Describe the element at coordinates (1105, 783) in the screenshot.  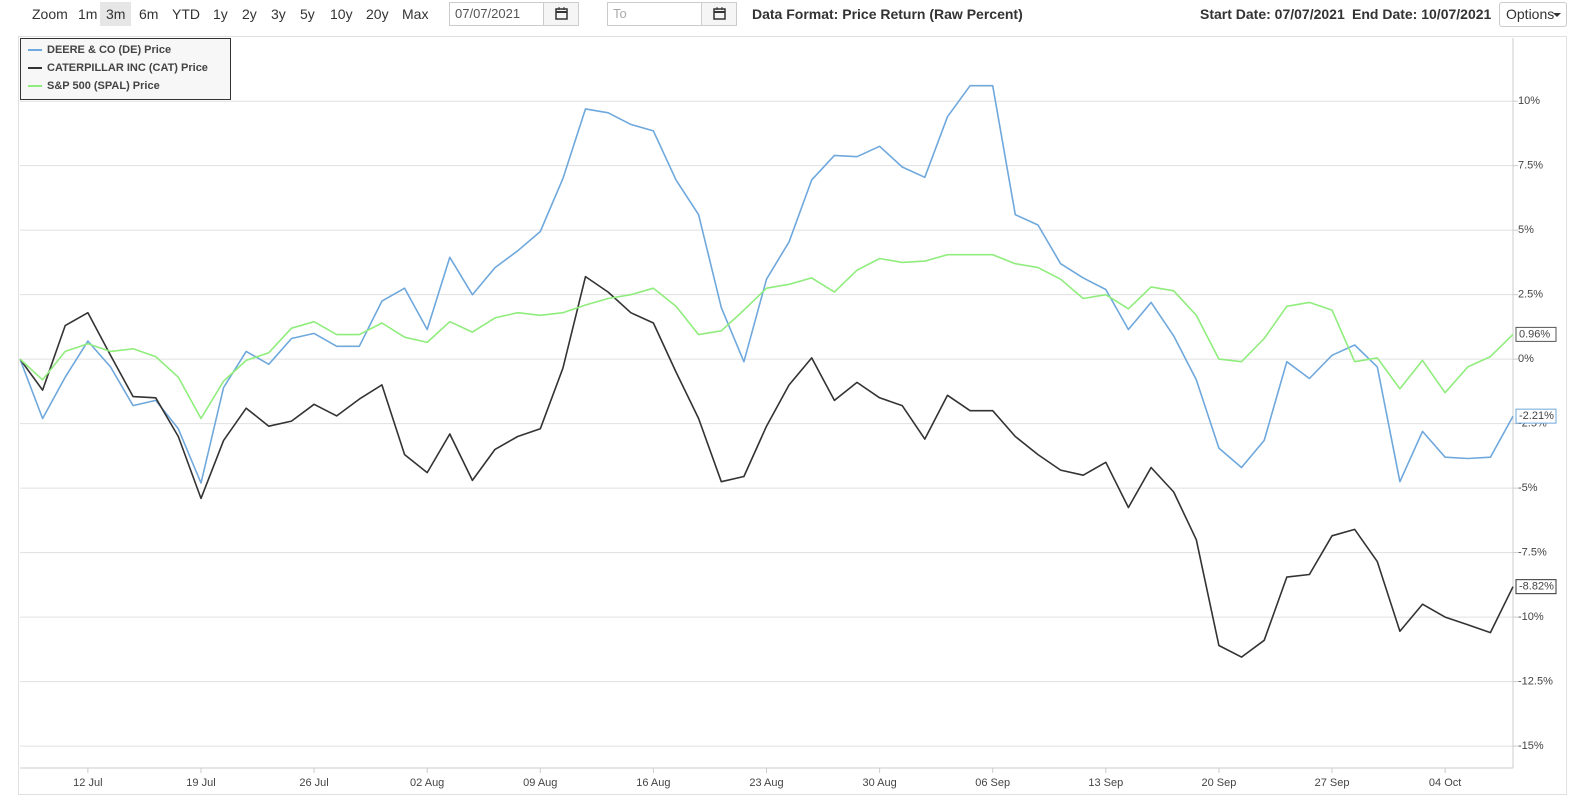
I see `x-tick-label: 13 Sep` at that location.